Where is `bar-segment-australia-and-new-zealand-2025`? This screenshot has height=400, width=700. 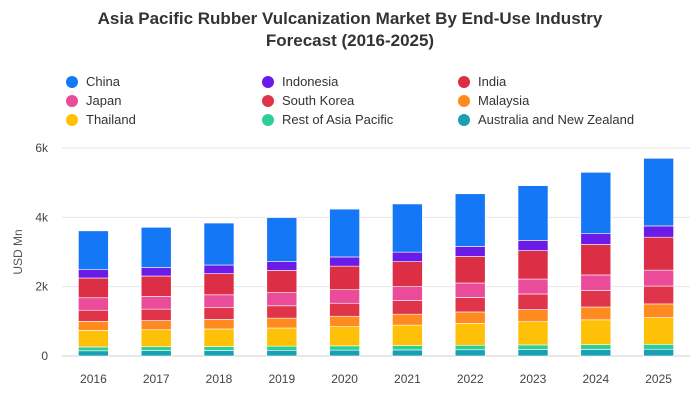 bar-segment-australia-and-new-zealand-2025 is located at coordinates (658, 352).